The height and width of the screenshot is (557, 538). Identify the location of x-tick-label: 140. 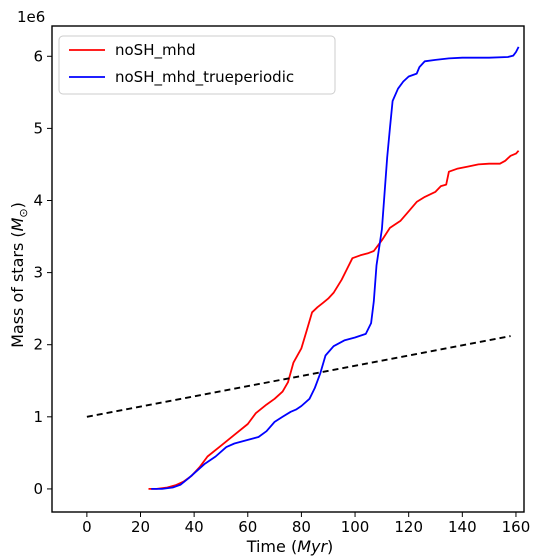
(462, 527).